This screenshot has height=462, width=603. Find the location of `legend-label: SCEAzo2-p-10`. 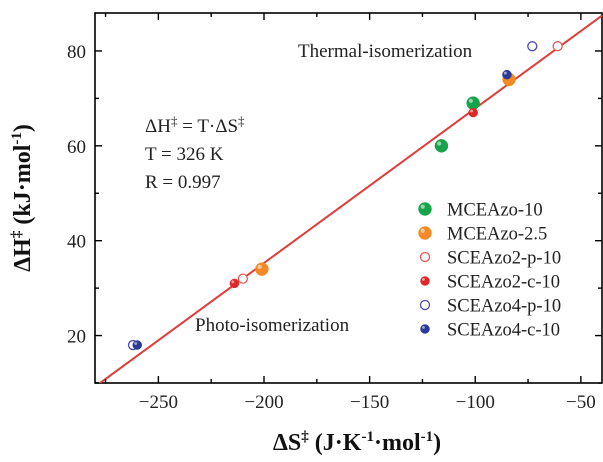

legend-label: SCEAzo2-p-10 is located at coordinates (504, 259).